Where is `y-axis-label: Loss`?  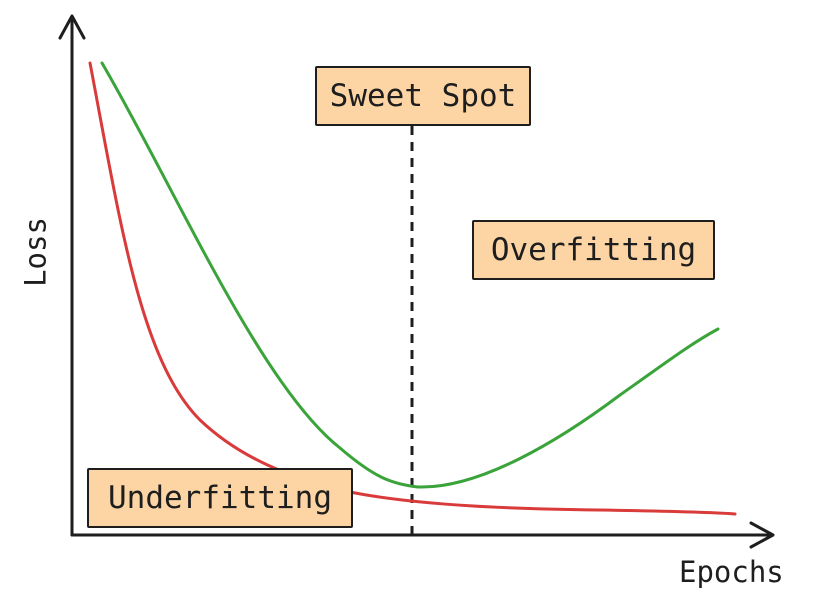 y-axis-label: Loss is located at coordinates (35, 252).